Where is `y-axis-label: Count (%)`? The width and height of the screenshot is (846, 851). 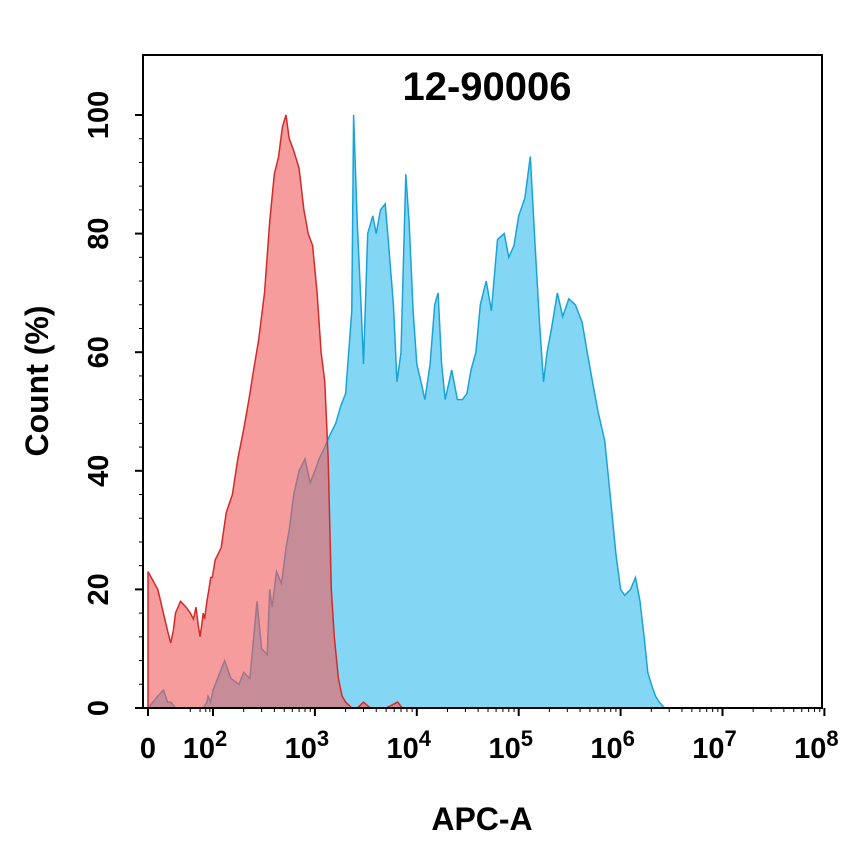 y-axis-label: Count (%) is located at coordinates (37, 380).